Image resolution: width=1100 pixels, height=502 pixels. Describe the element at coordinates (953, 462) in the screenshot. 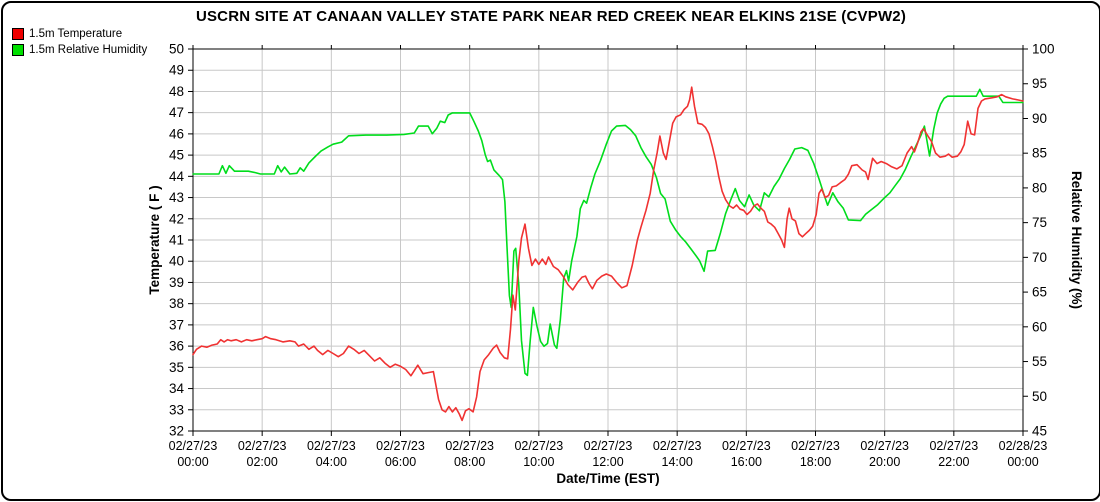

I see `x-tick-label-time: 22:00` at that location.